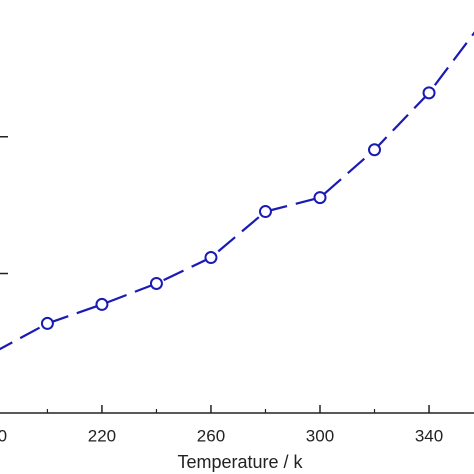 This screenshot has height=474, width=474. Describe the element at coordinates (240, 462) in the screenshot. I see `x-axis-label: Temperature / k` at that location.